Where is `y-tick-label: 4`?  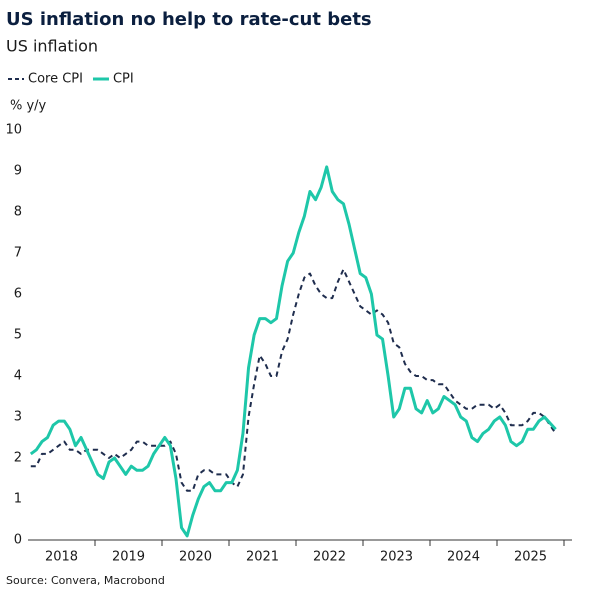 y-tick-label: 4 is located at coordinates (18, 376).